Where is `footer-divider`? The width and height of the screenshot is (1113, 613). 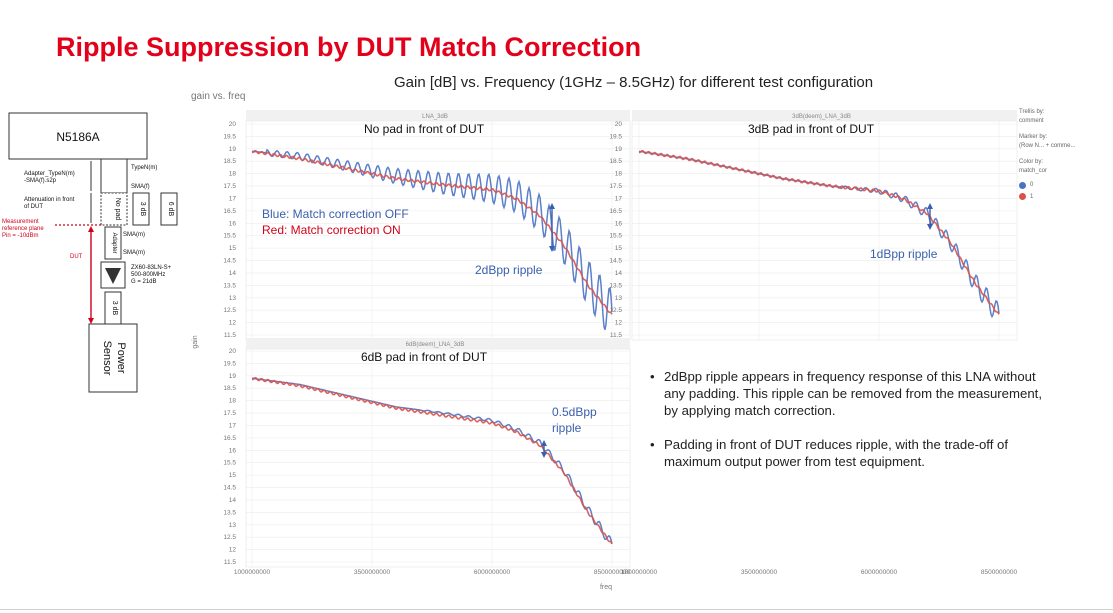 footer-divider is located at coordinates (556, 609).